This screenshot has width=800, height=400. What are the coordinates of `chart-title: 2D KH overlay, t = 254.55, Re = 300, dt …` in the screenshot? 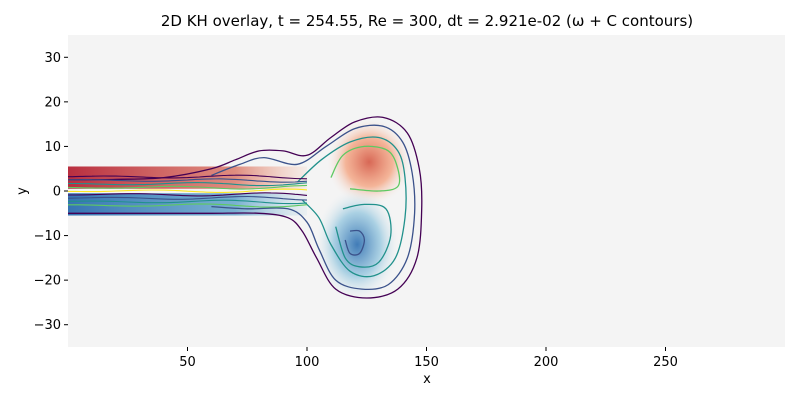 It's located at (427, 21).